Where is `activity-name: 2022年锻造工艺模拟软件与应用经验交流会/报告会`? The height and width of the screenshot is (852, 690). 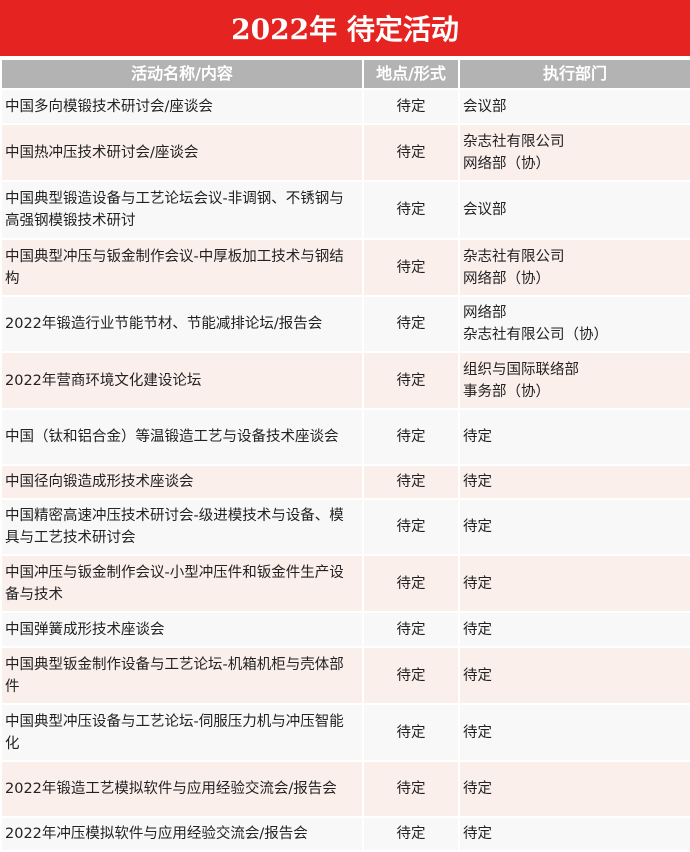 activity-name: 2022年锻造工艺模拟软件与应用经验交流会/报告会 is located at coordinates (182, 789).